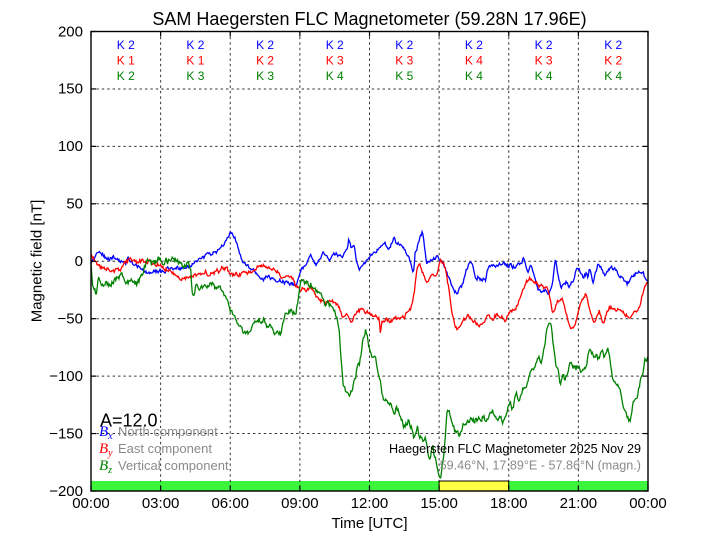  What do you see at coordinates (129, 421) in the screenshot?
I see `svg-text: A=12.0` at bounding box center [129, 421].